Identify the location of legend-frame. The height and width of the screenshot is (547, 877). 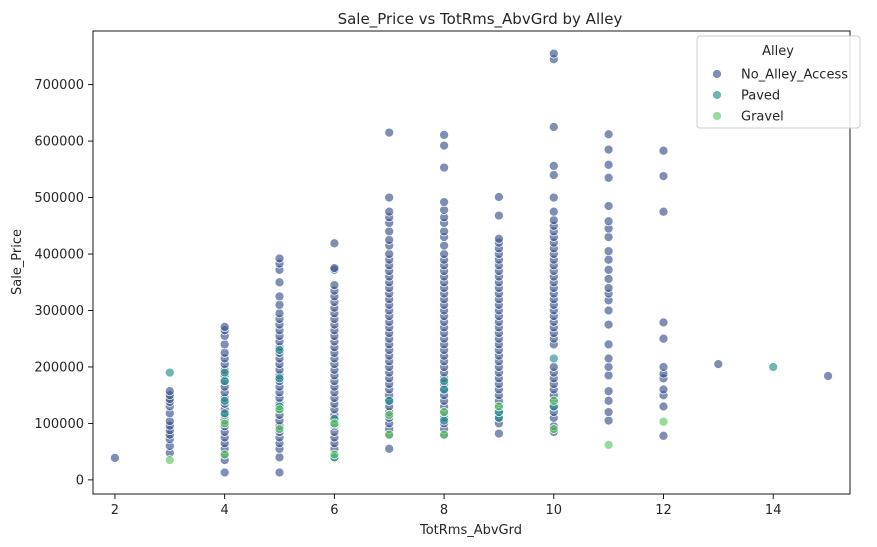
(778, 82).